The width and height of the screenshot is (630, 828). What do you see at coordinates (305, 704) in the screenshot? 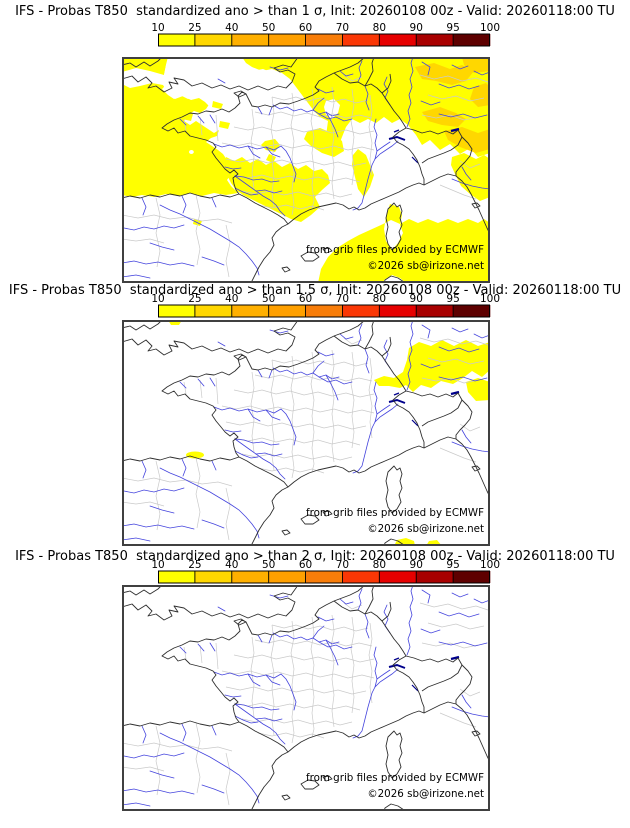
I see `department-borders` at bounding box center [305, 704].